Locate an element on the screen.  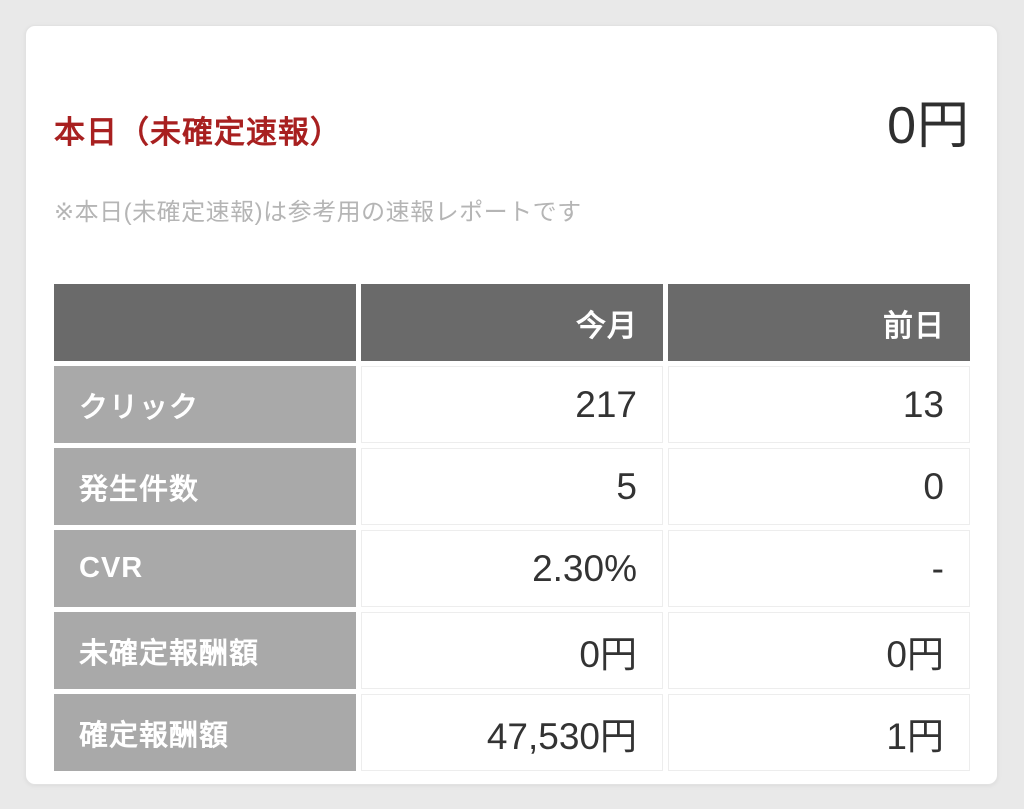
table-row: 確定報酬額 47,530円 1円 is located at coordinates (512, 732).